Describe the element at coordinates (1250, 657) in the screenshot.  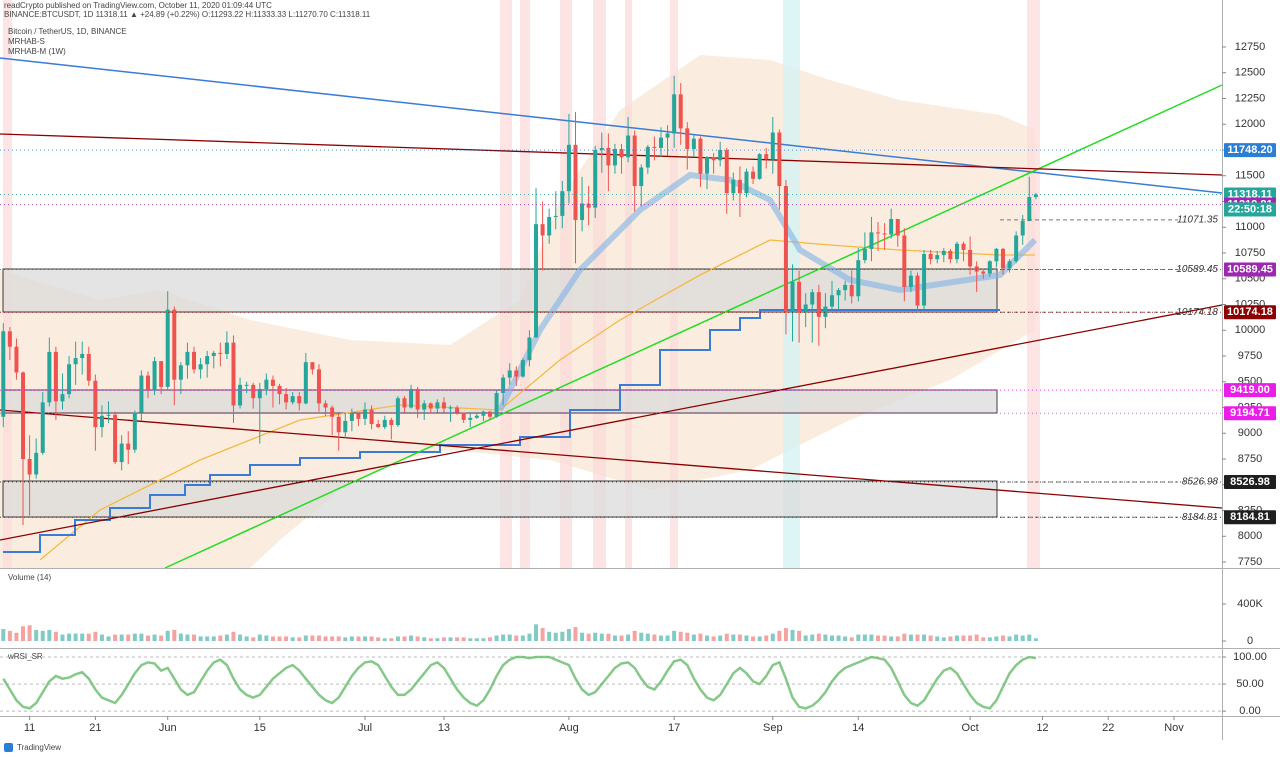
I see `y-tick-label: 100.00` at that location.